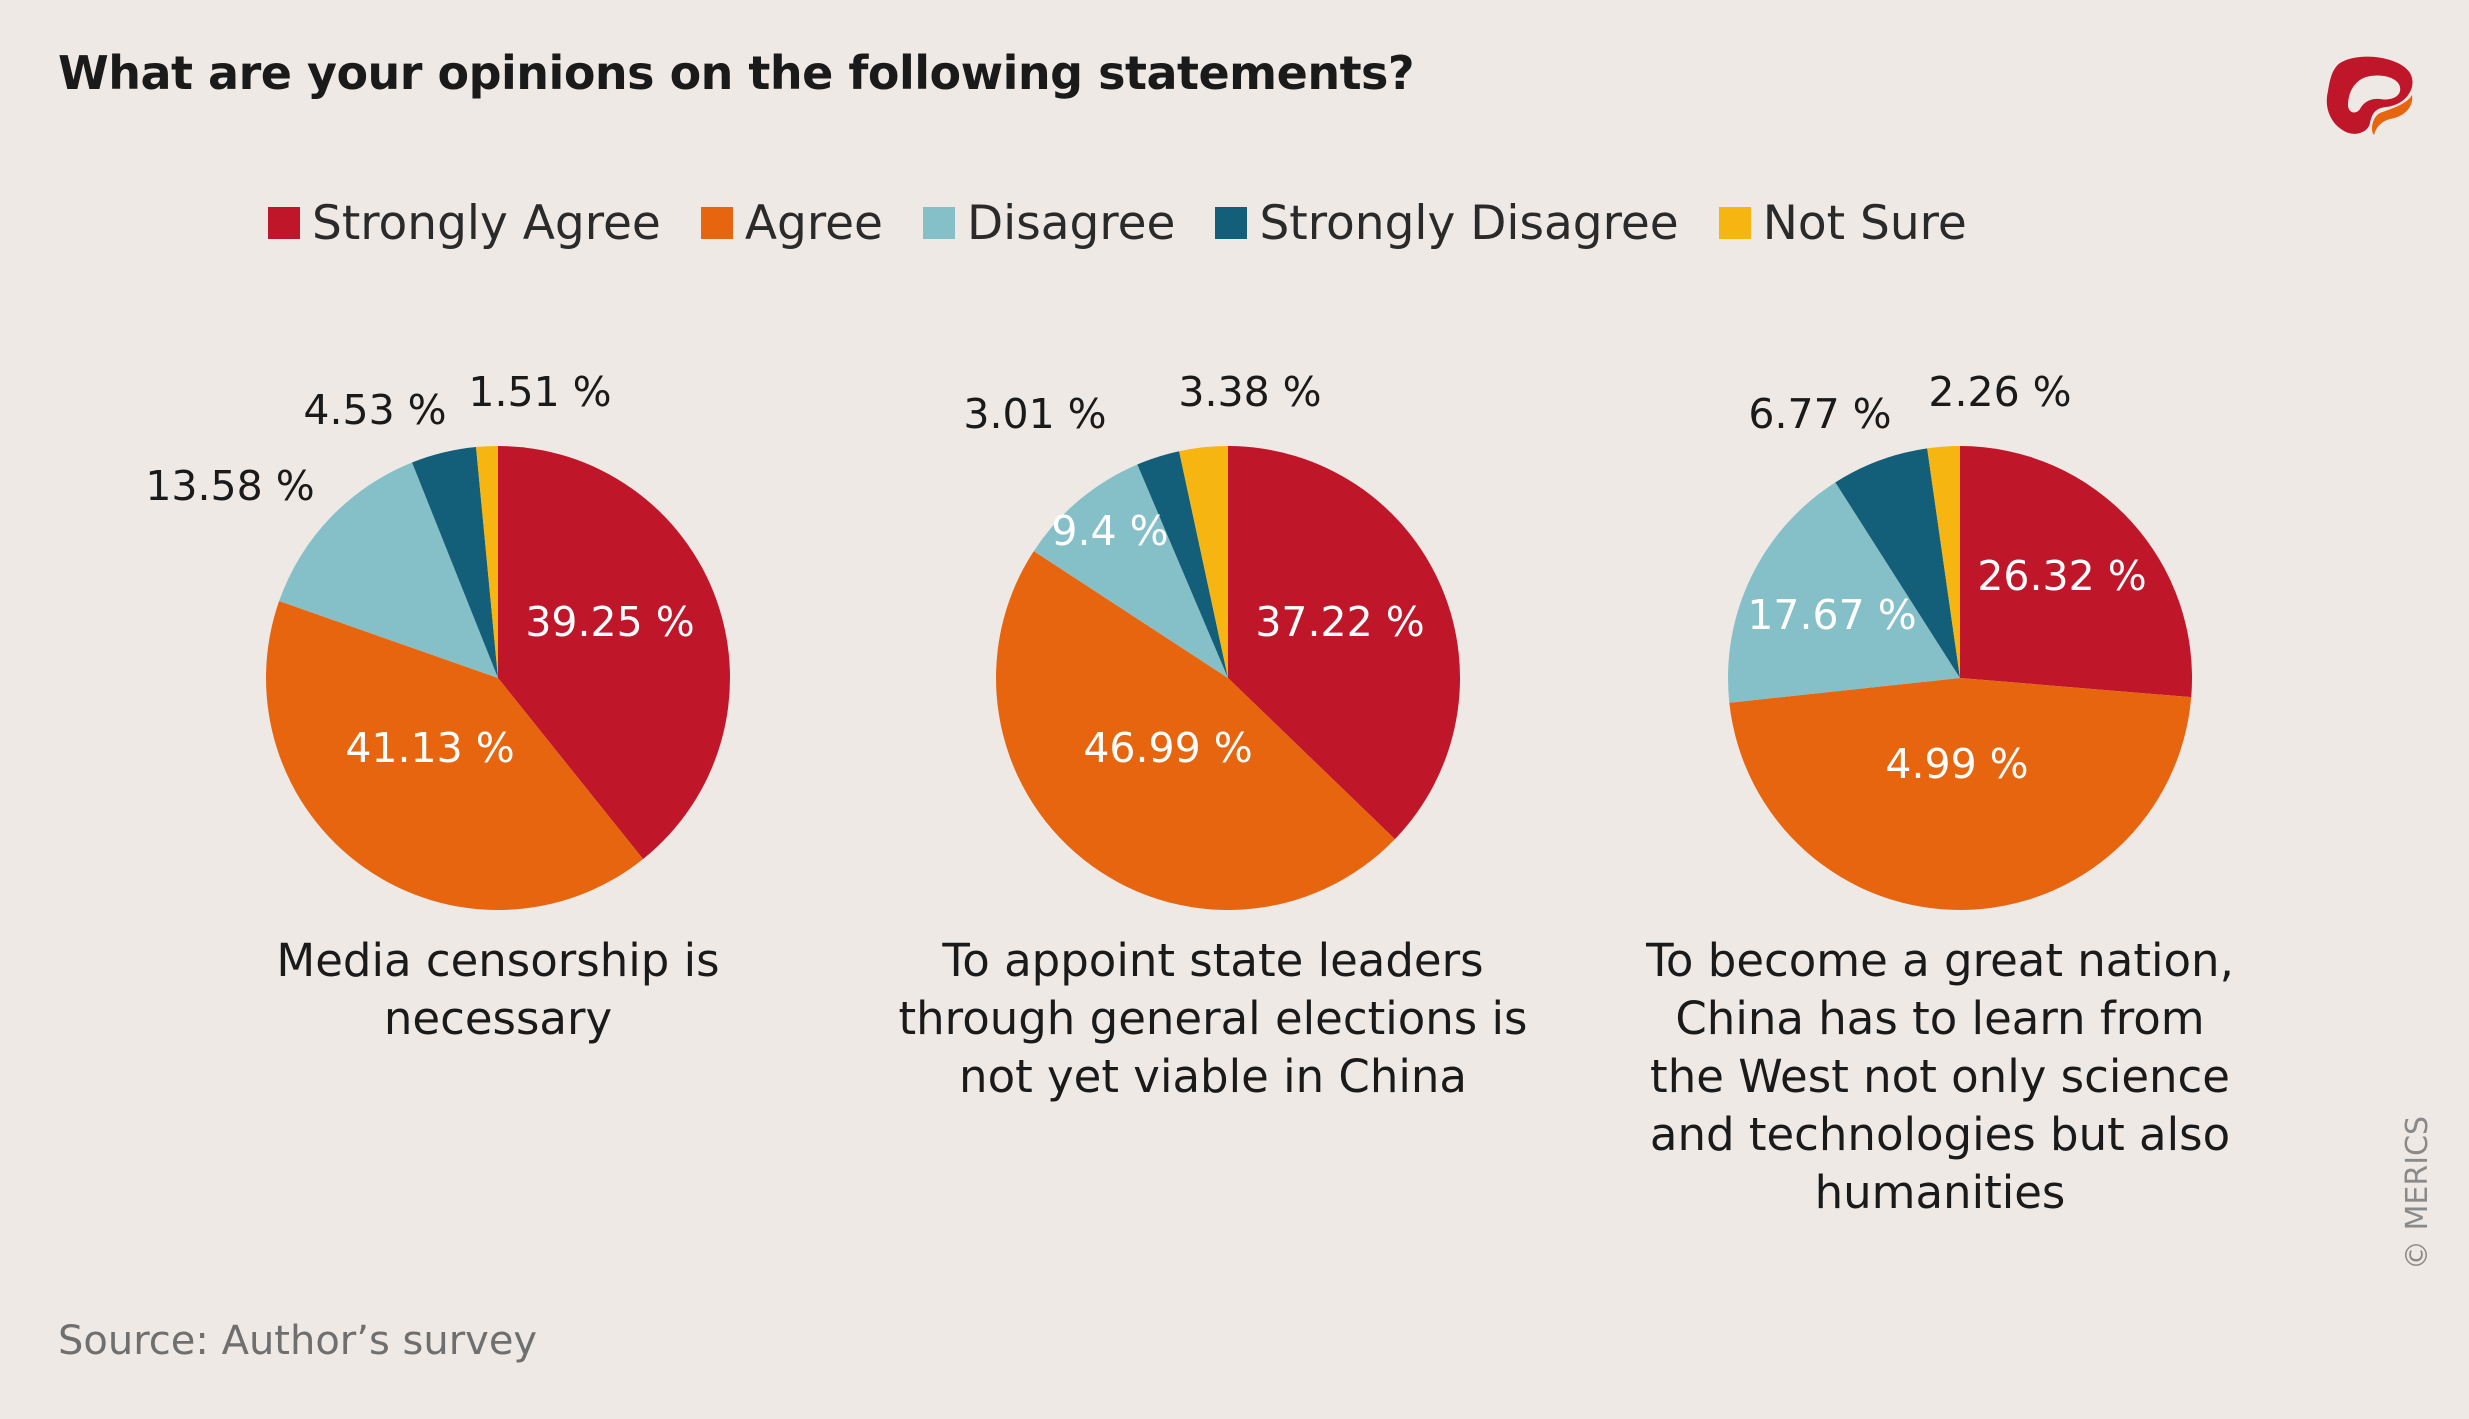 The width and height of the screenshot is (2469, 1419). Describe the element at coordinates (1213, 960) in the screenshot. I see `caption-line: To appoint state leaders` at that location.